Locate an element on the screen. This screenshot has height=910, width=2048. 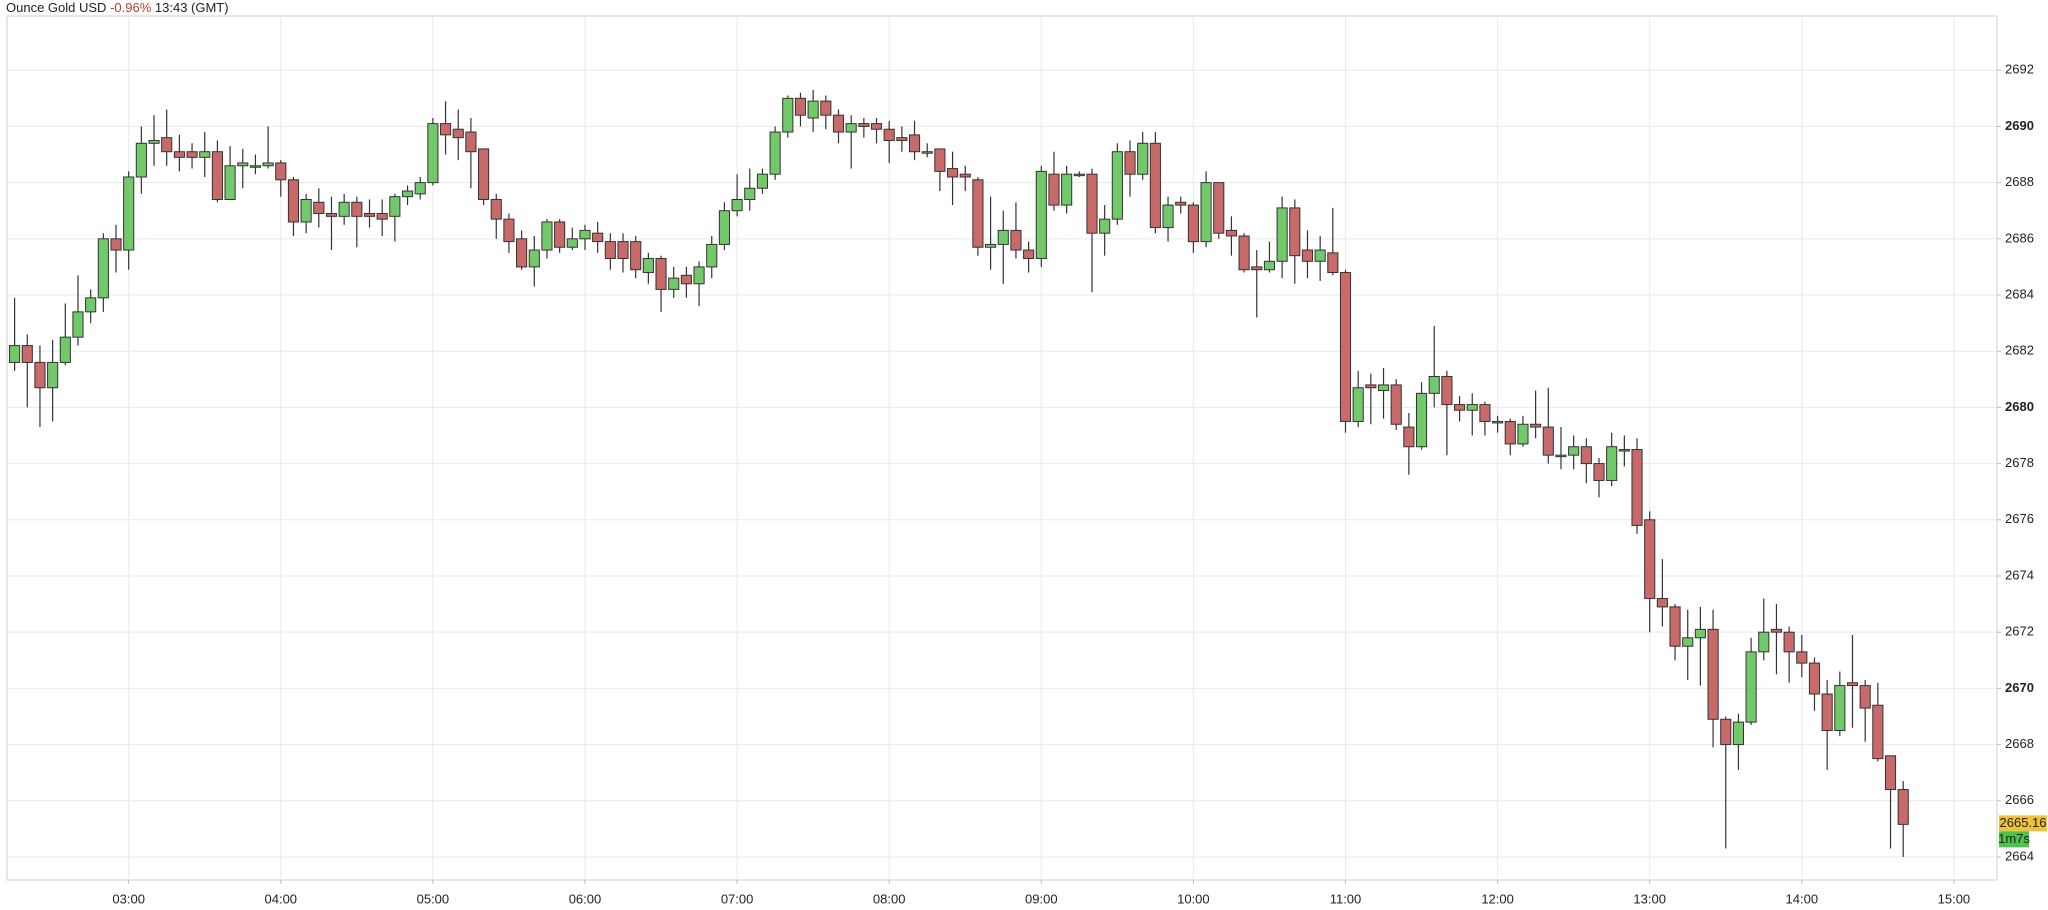
x-tick-label: 09:00 is located at coordinates (1041, 898).